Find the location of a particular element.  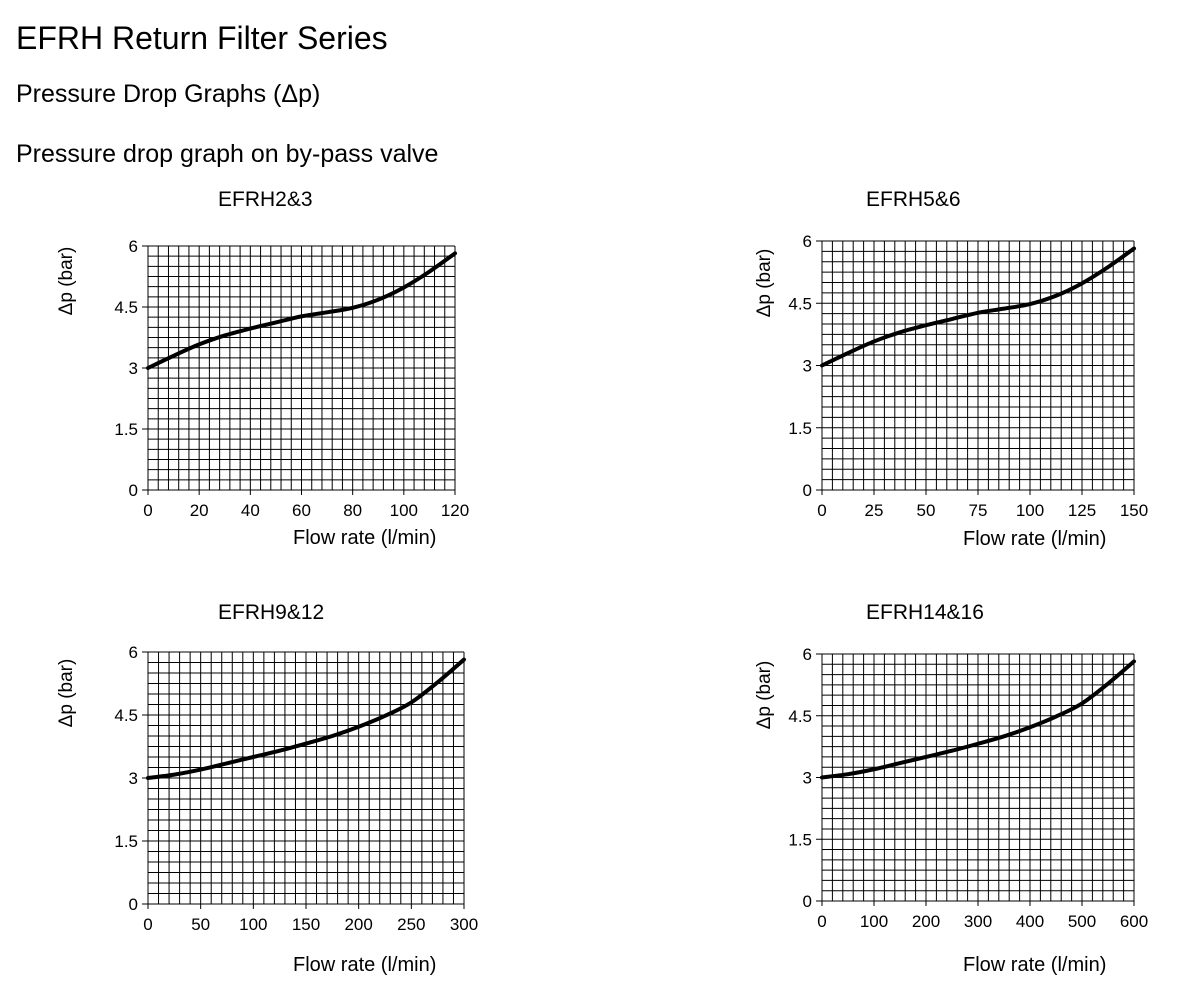

chart-efrh5-6: 0 1.5 3 4.5 6 0 25 50 75 100 125 150 is located at coordinates (968, 376).